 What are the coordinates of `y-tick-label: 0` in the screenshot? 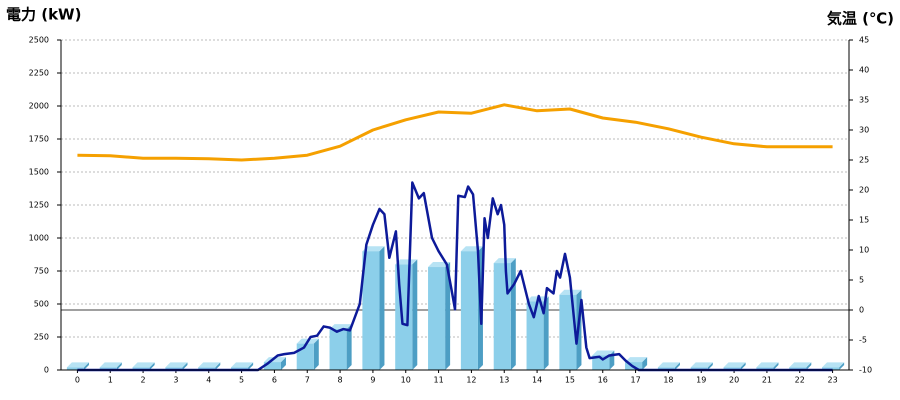 It's located at (46, 370).